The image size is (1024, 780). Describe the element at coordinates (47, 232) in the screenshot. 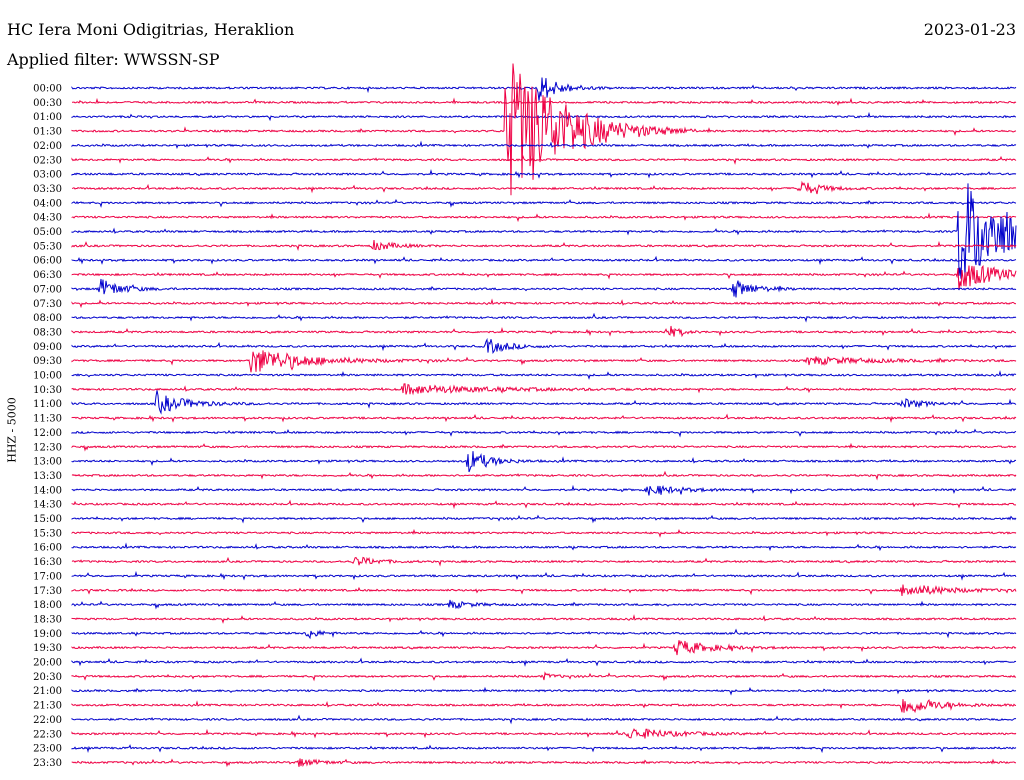

I see `row-time-label: 05:00` at that location.